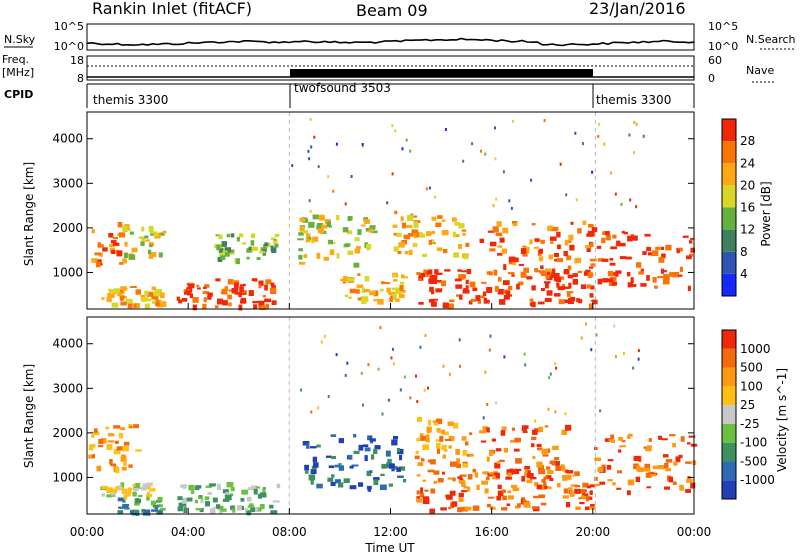  What do you see at coordinates (67, 477) in the screenshot?
I see `ytick-label: 1000` at bounding box center [67, 477].